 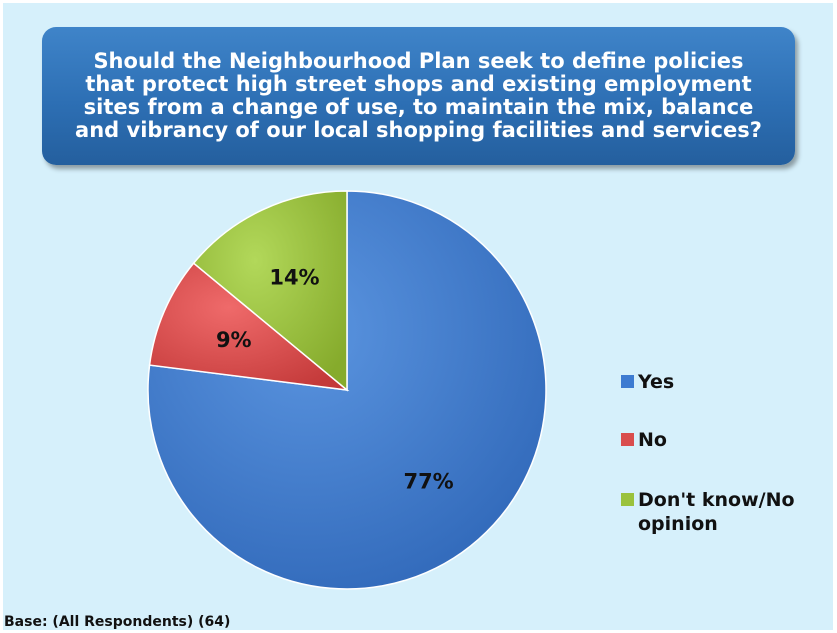 What do you see at coordinates (428, 482) in the screenshot?
I see `data-label-yes: 77%` at bounding box center [428, 482].